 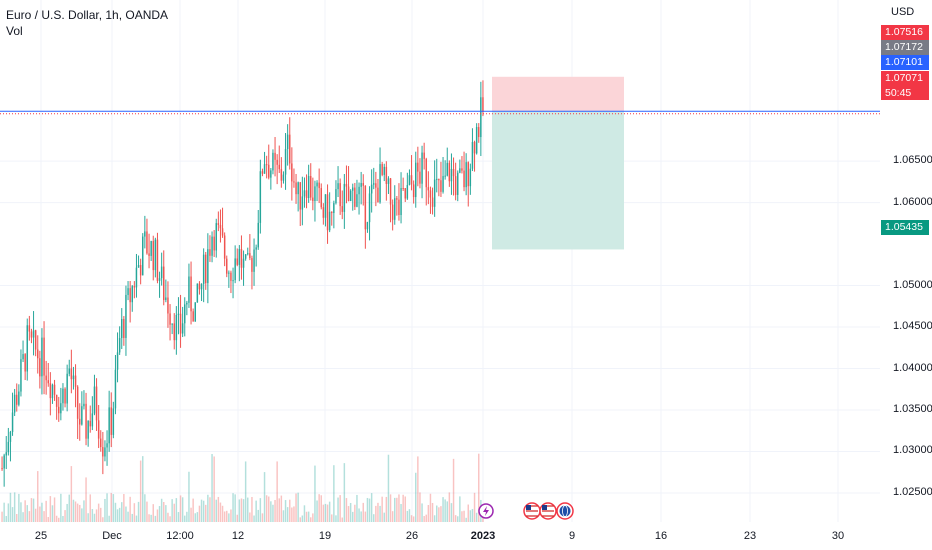 I want to click on take-profit-zone, so click(x=558, y=180).